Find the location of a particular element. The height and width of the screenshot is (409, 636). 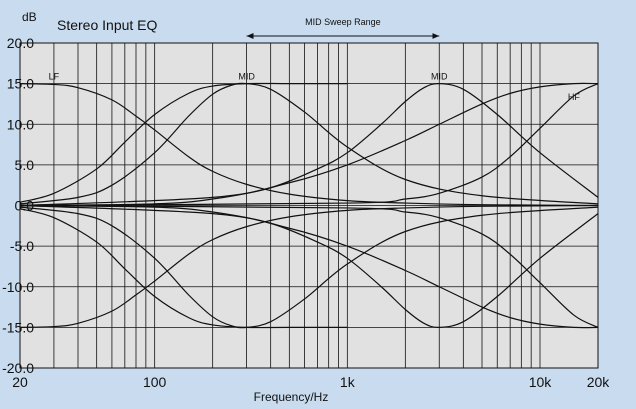

y-tick-label: -10.0 is located at coordinates (18, 287).